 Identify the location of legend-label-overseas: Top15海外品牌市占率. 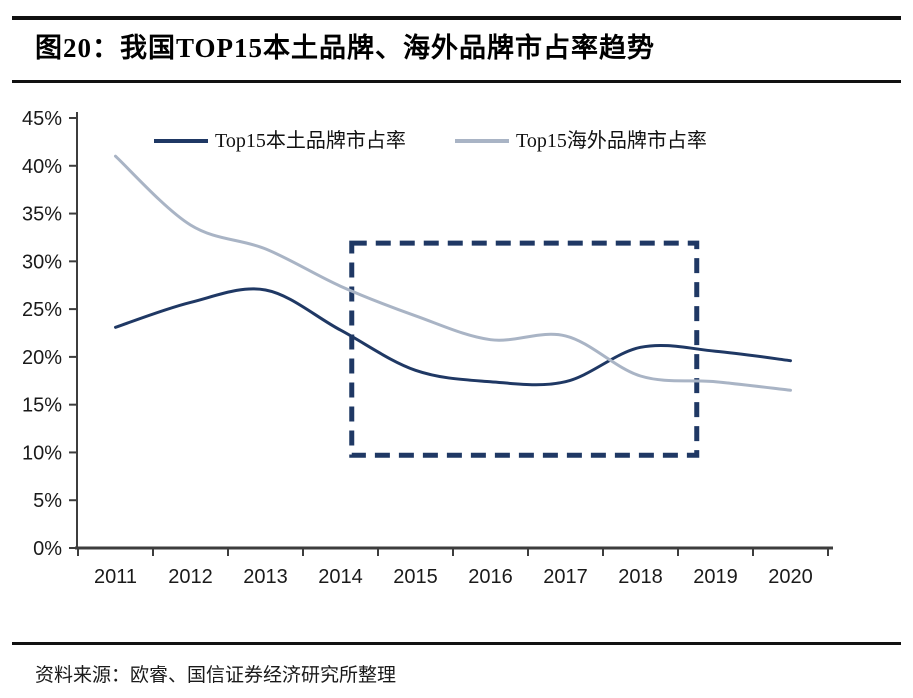
(611, 141).